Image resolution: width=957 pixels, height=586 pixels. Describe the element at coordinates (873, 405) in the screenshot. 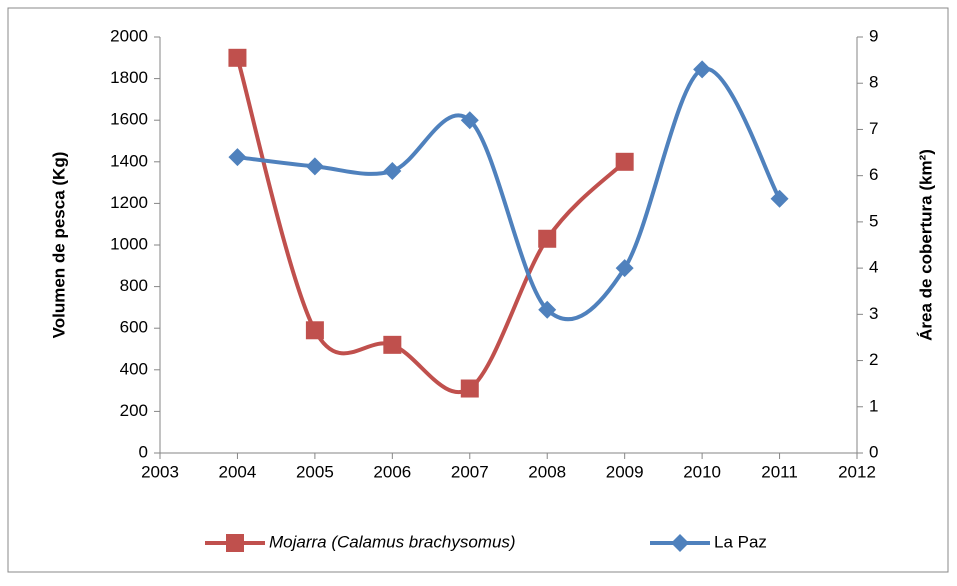

I see `y2-tick-label: 1` at that location.